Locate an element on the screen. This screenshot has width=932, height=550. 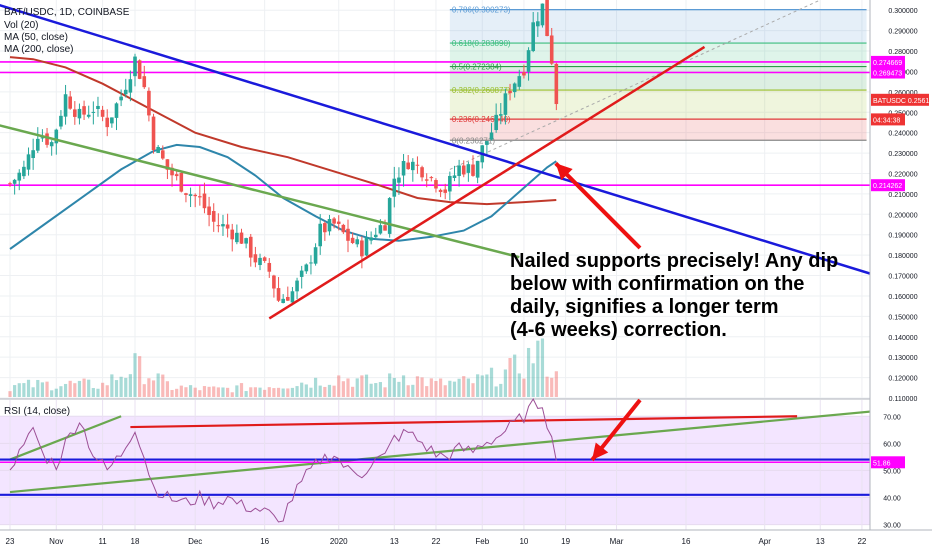
rsi-legend: RSI (14, close) is located at coordinates (37, 411).